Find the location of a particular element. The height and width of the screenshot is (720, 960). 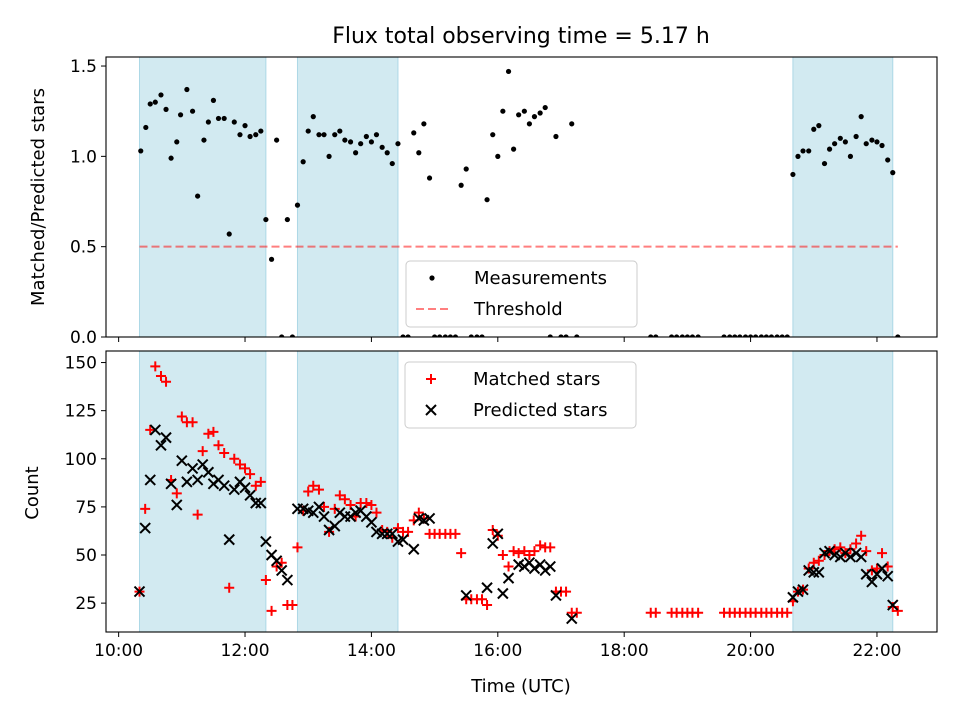

x-tick-label: 10:00 is located at coordinates (118, 651).